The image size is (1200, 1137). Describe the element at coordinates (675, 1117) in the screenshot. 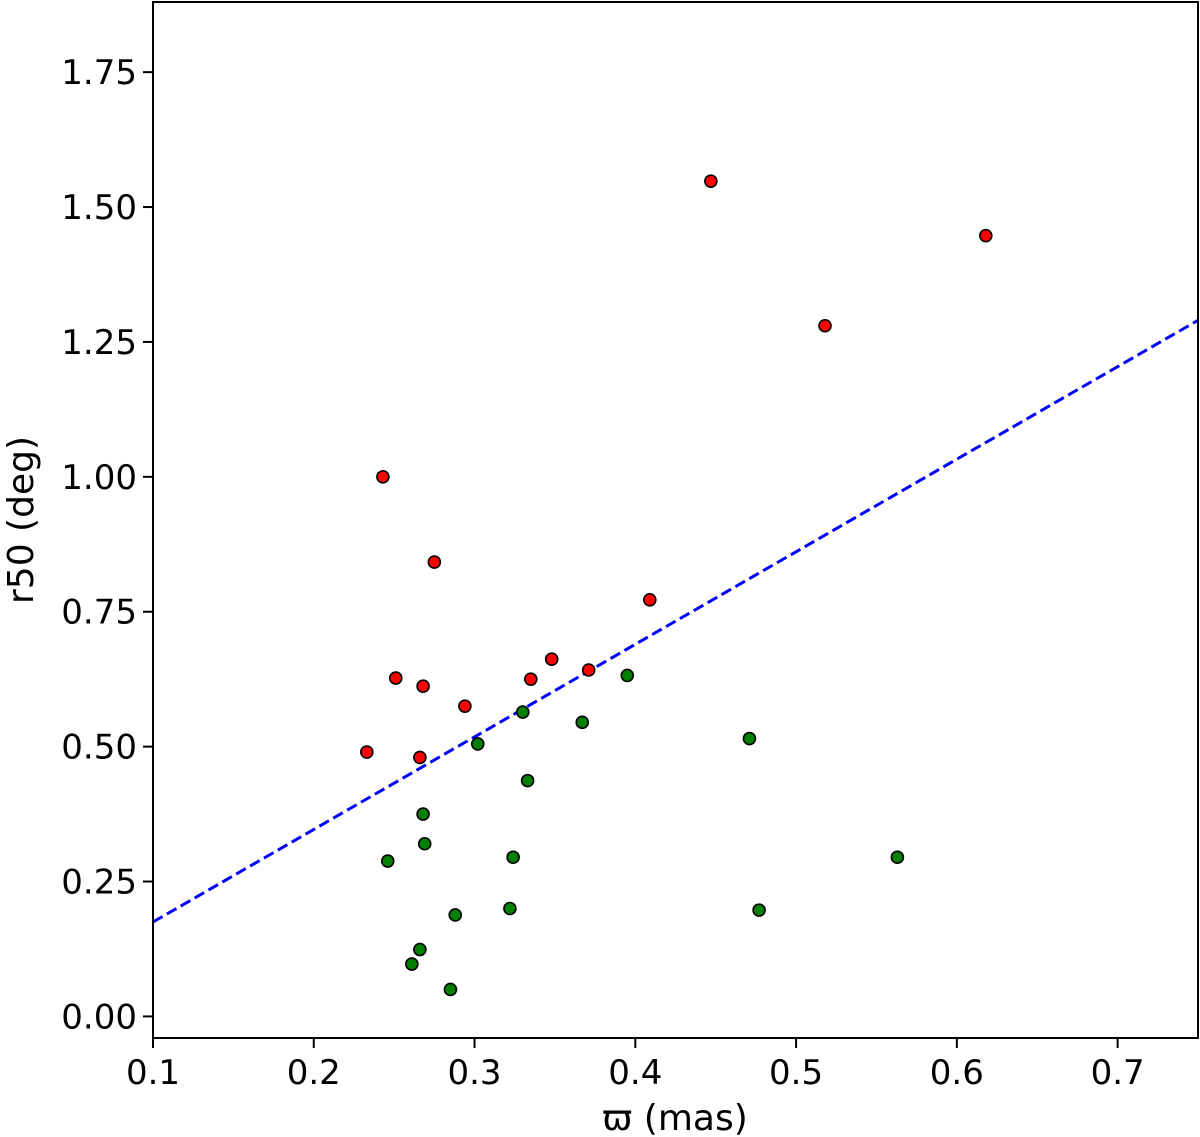

I see `x-axis-label: ϖ (mas)` at that location.